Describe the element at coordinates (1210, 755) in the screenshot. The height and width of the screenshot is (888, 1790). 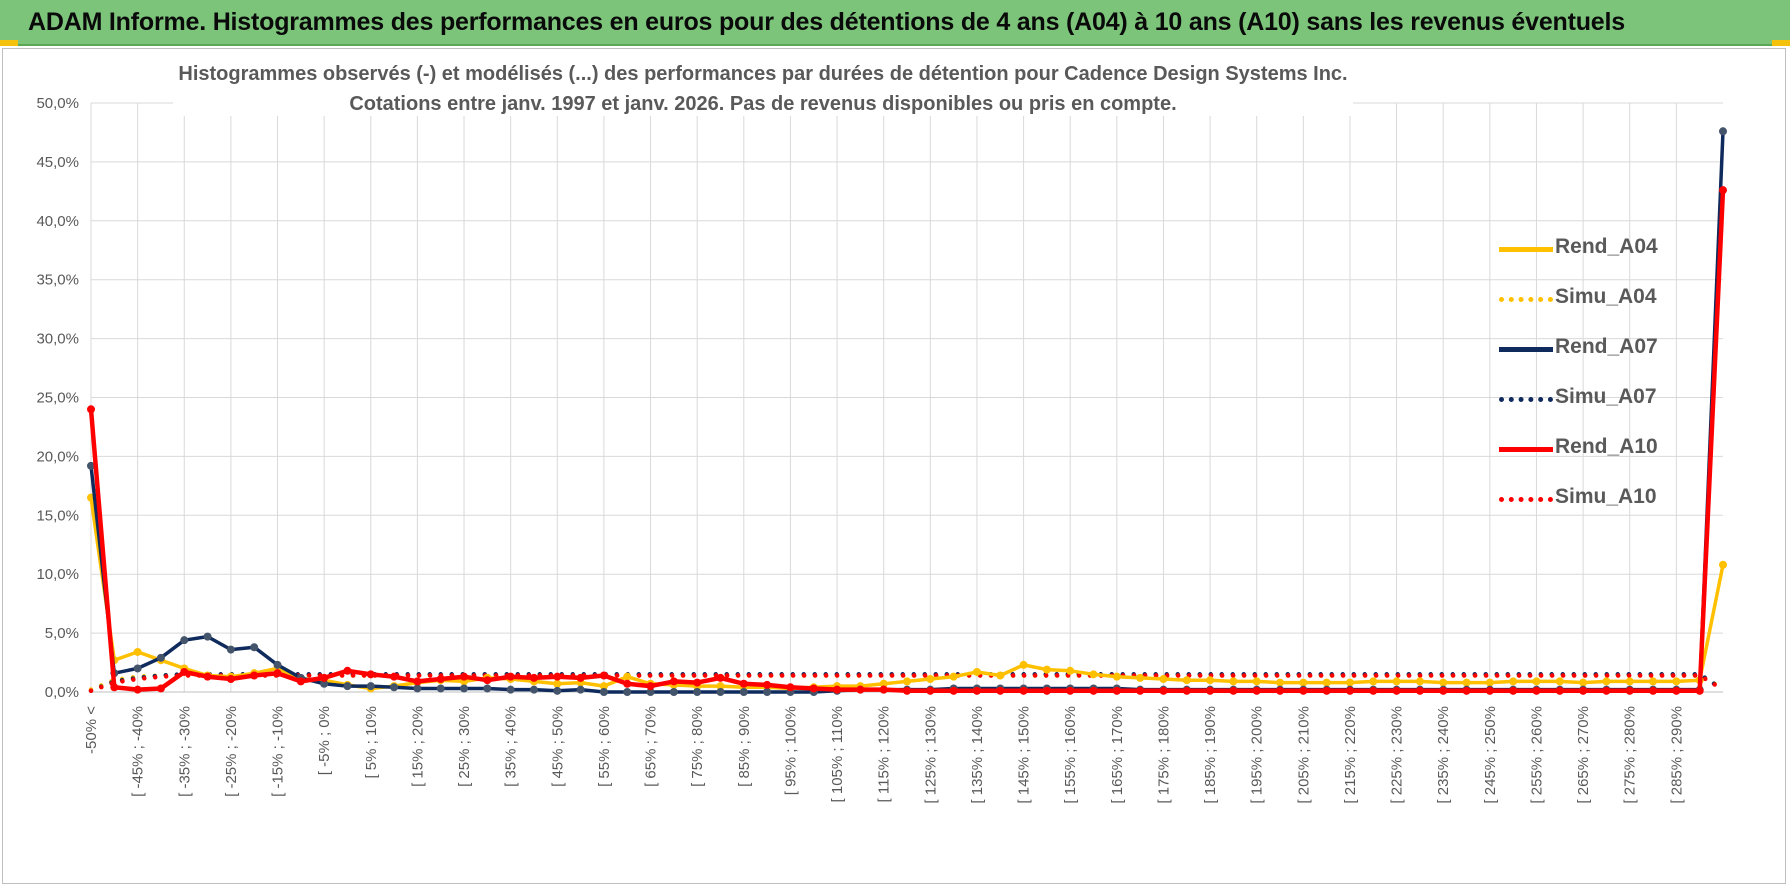
I see `x-tick-label: [ 185% ; 190%` at that location.